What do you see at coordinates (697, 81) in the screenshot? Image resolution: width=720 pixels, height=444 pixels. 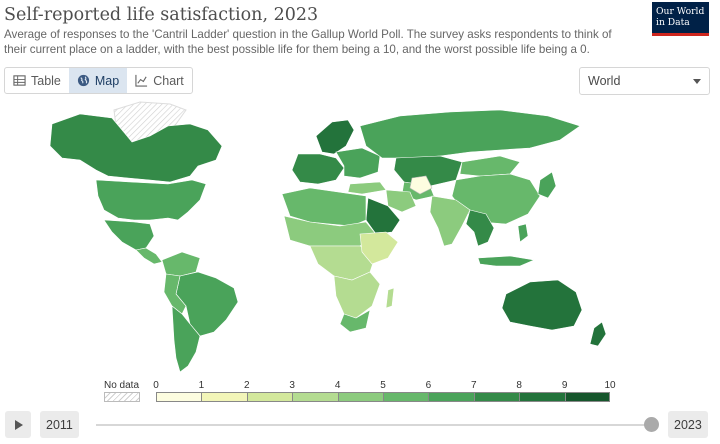 I see `chevron-down-icon` at bounding box center [697, 81].